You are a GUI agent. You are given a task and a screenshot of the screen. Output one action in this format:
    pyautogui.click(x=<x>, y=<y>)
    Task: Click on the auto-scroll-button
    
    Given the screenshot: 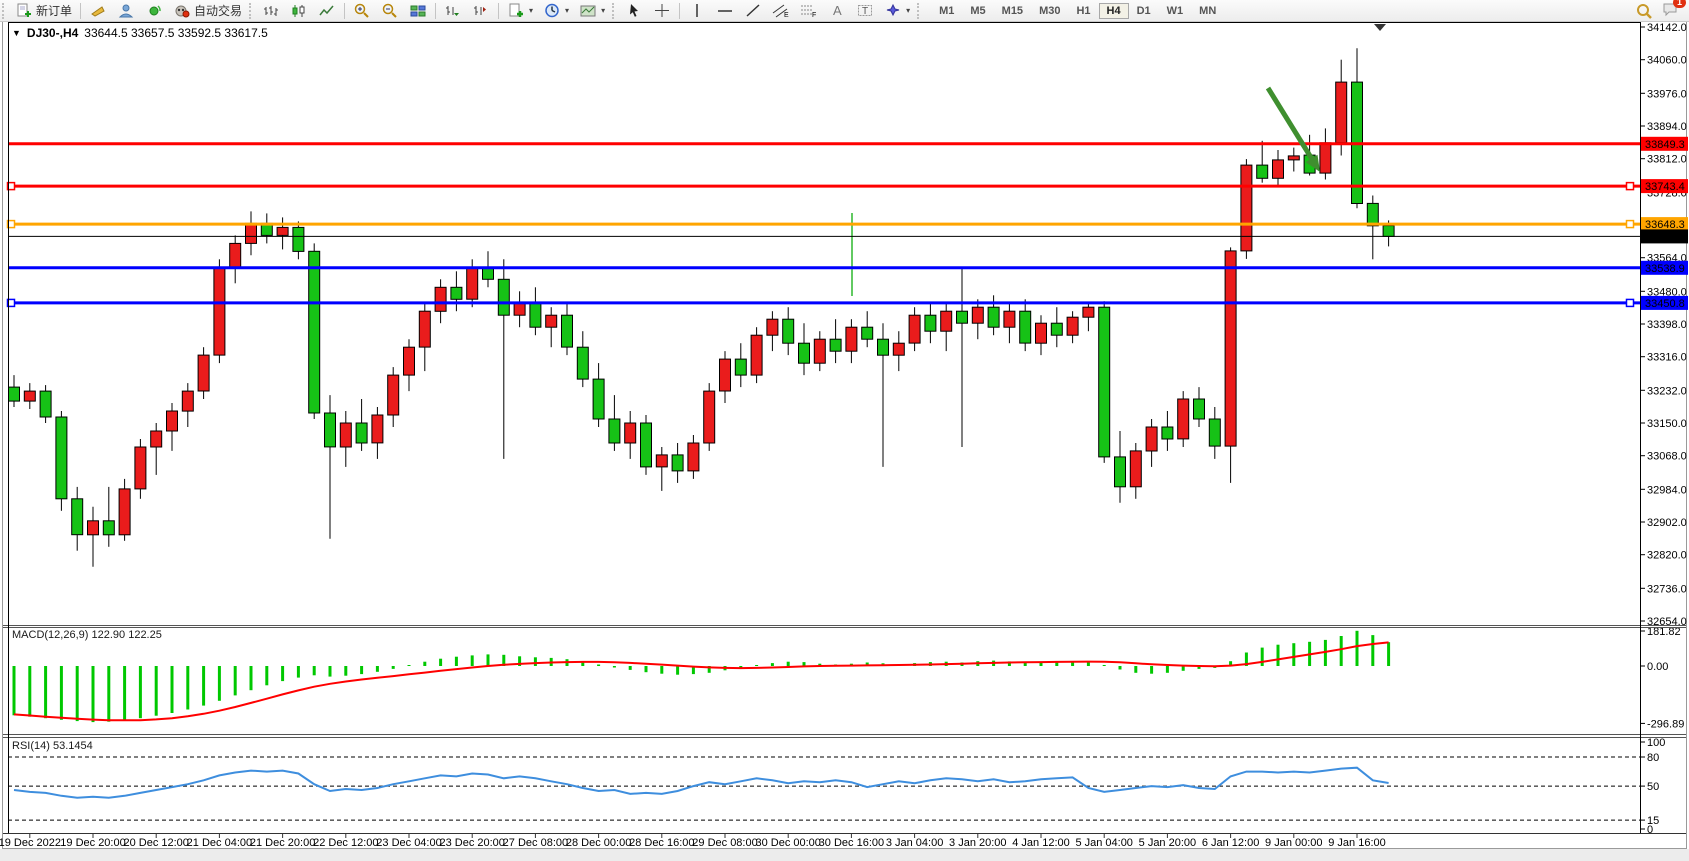 What is the action you would take?
    pyautogui.click(x=453, y=11)
    